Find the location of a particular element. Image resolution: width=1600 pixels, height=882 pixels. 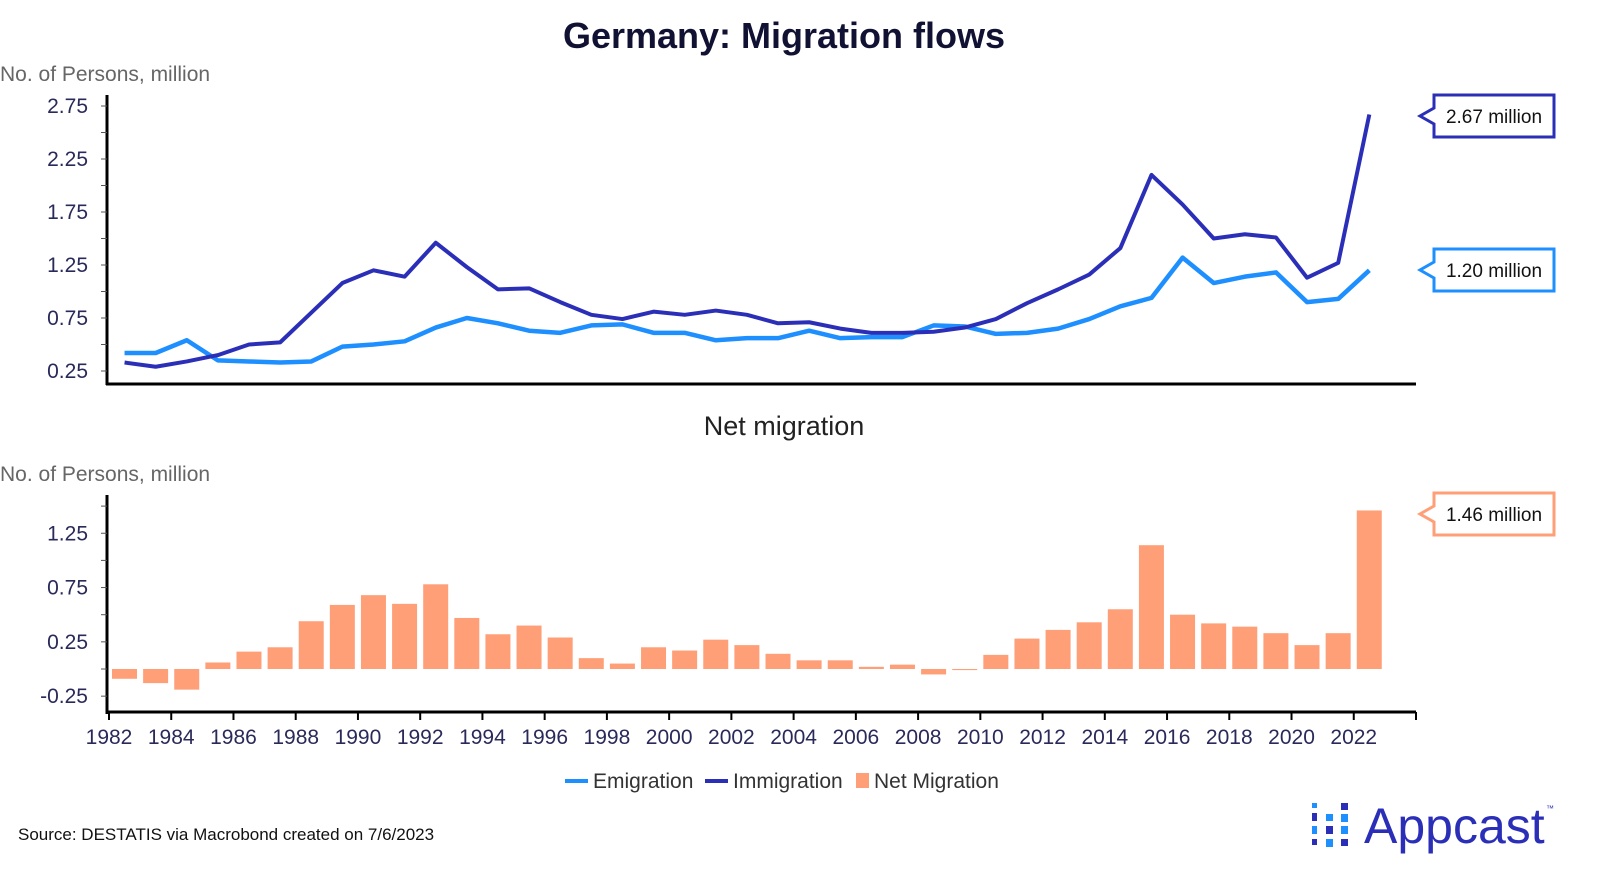

bar-2003 is located at coordinates (778, 661).